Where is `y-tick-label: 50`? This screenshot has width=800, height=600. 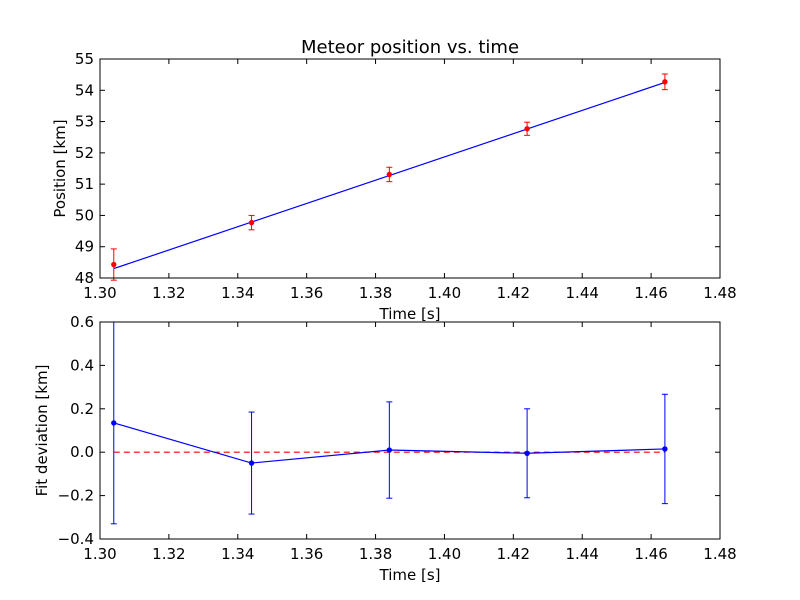
y-tick-label: 50 is located at coordinates (84, 215).